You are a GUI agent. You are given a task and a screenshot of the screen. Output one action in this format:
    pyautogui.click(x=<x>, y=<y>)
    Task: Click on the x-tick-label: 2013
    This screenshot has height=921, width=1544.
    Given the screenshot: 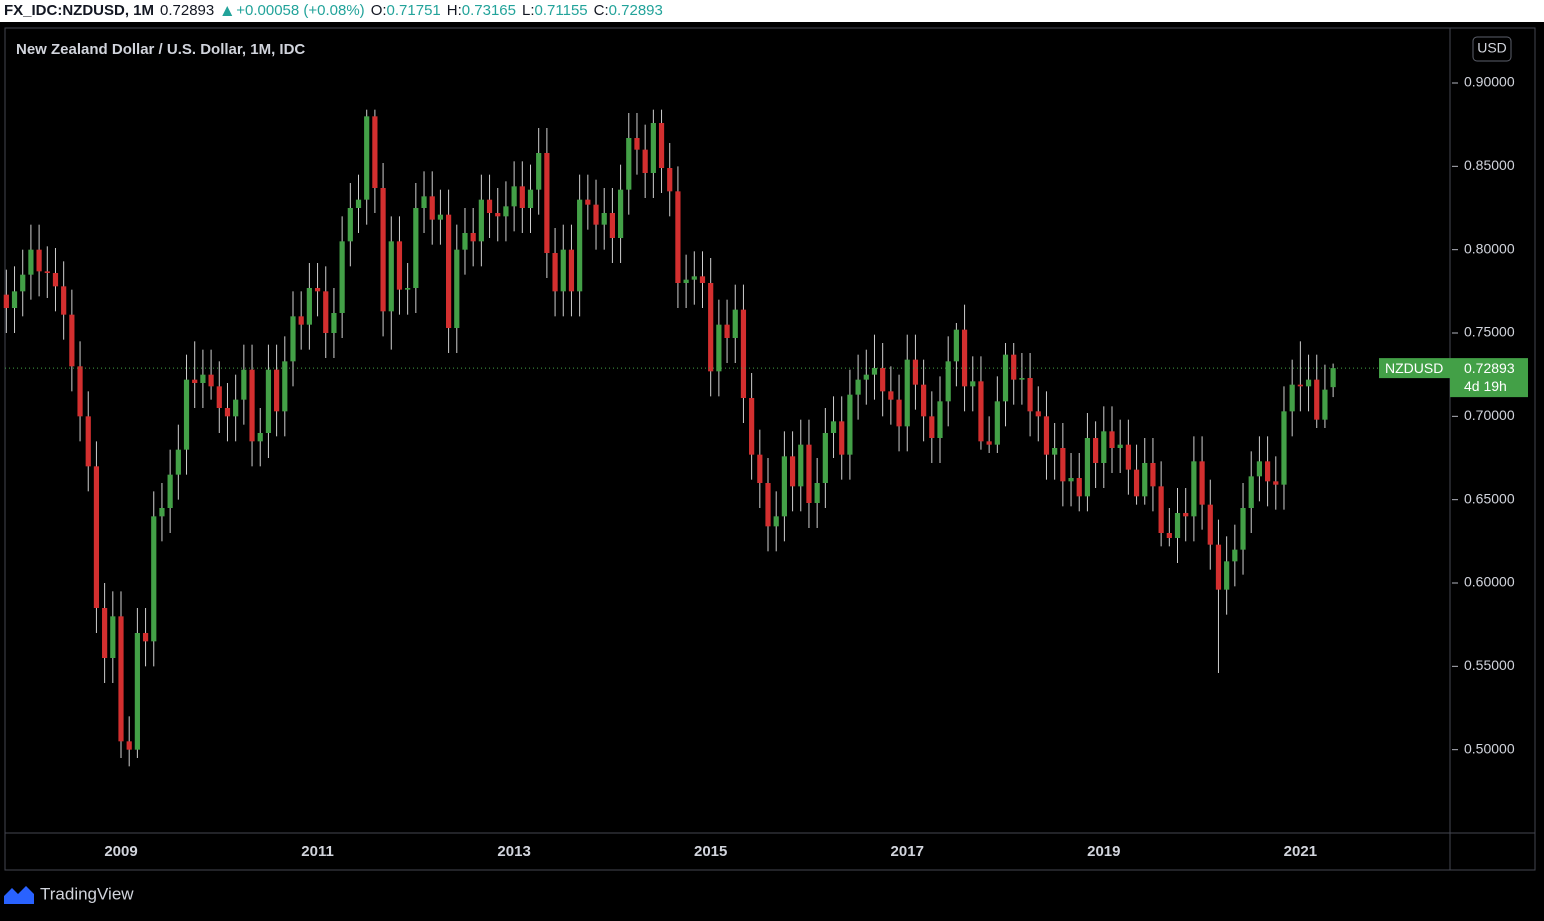 What is the action you would take?
    pyautogui.click(x=513, y=851)
    